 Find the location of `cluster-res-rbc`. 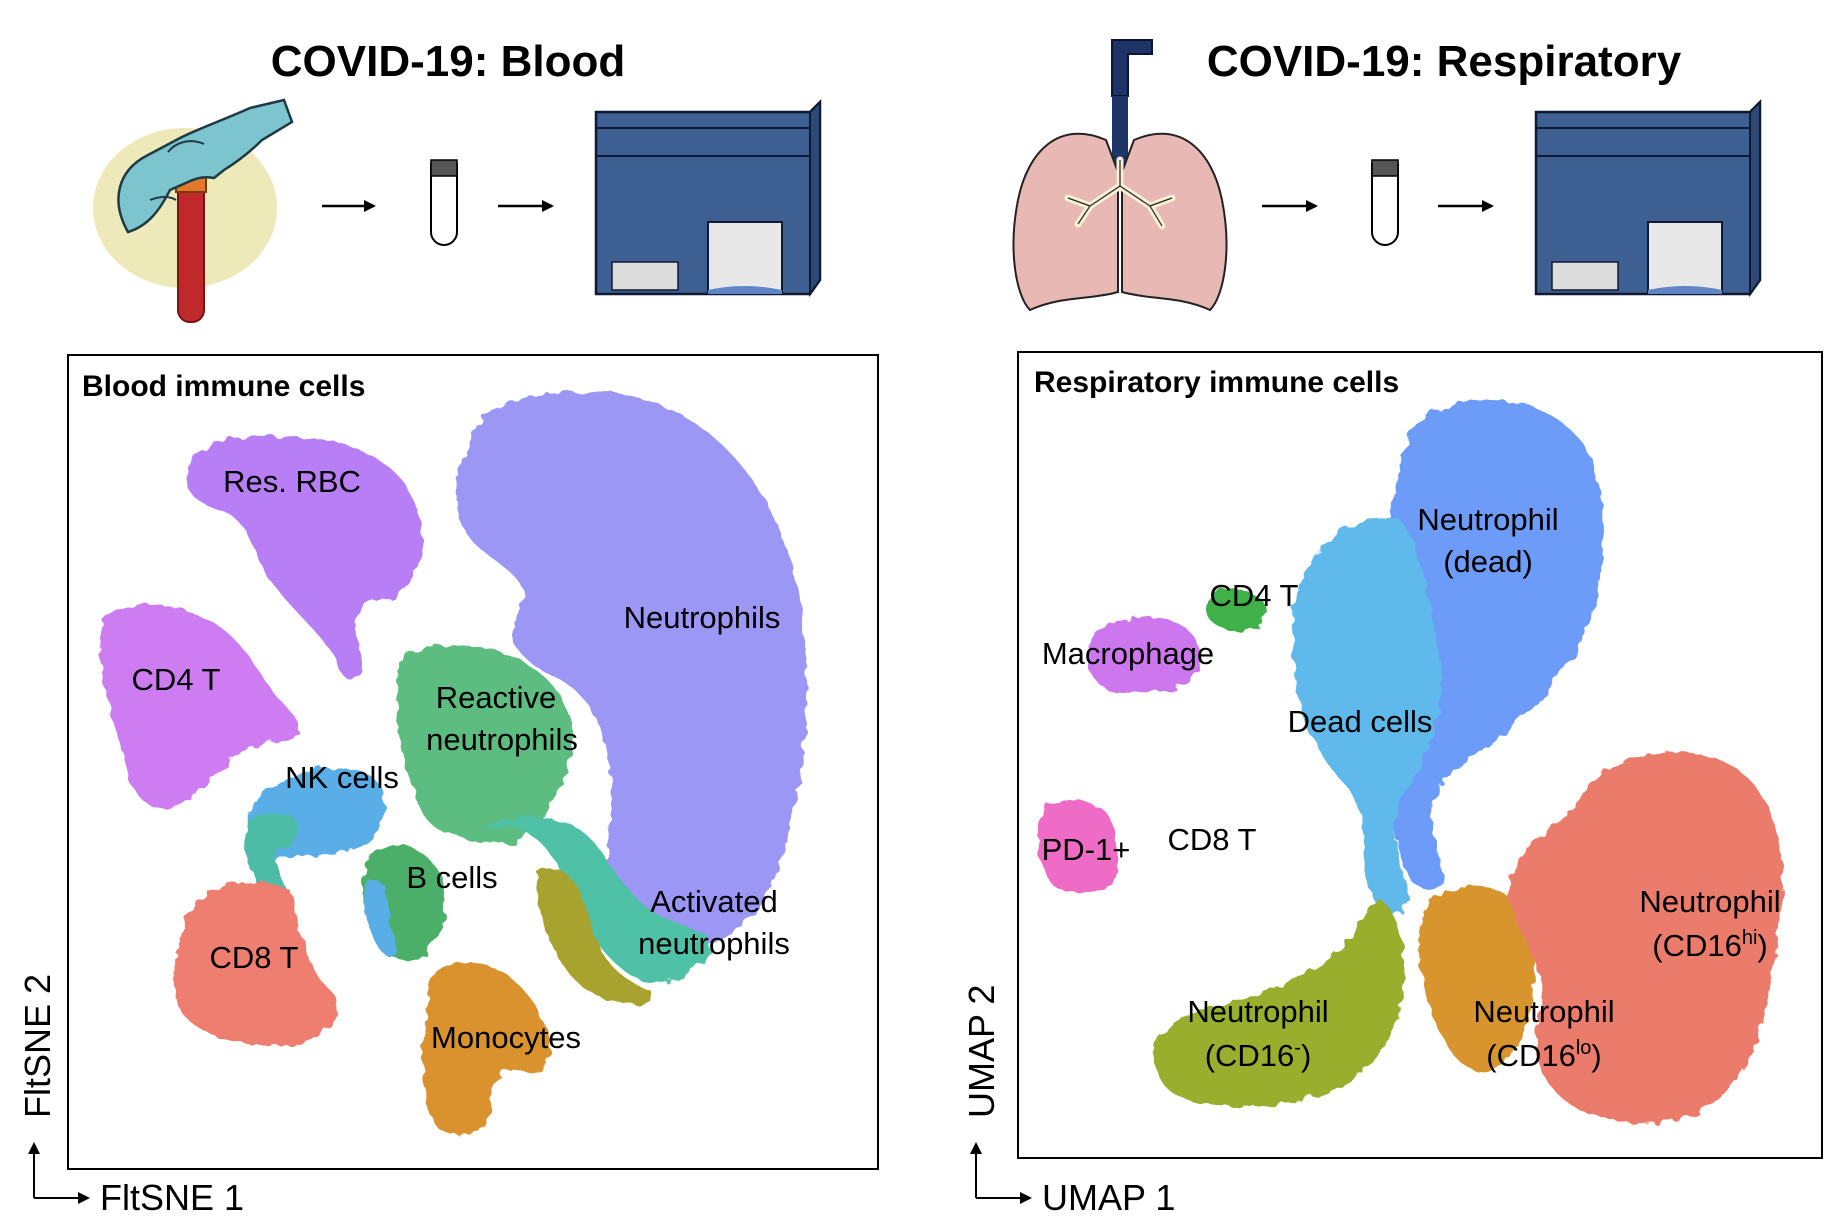

cluster-res-rbc is located at coordinates (304, 558).